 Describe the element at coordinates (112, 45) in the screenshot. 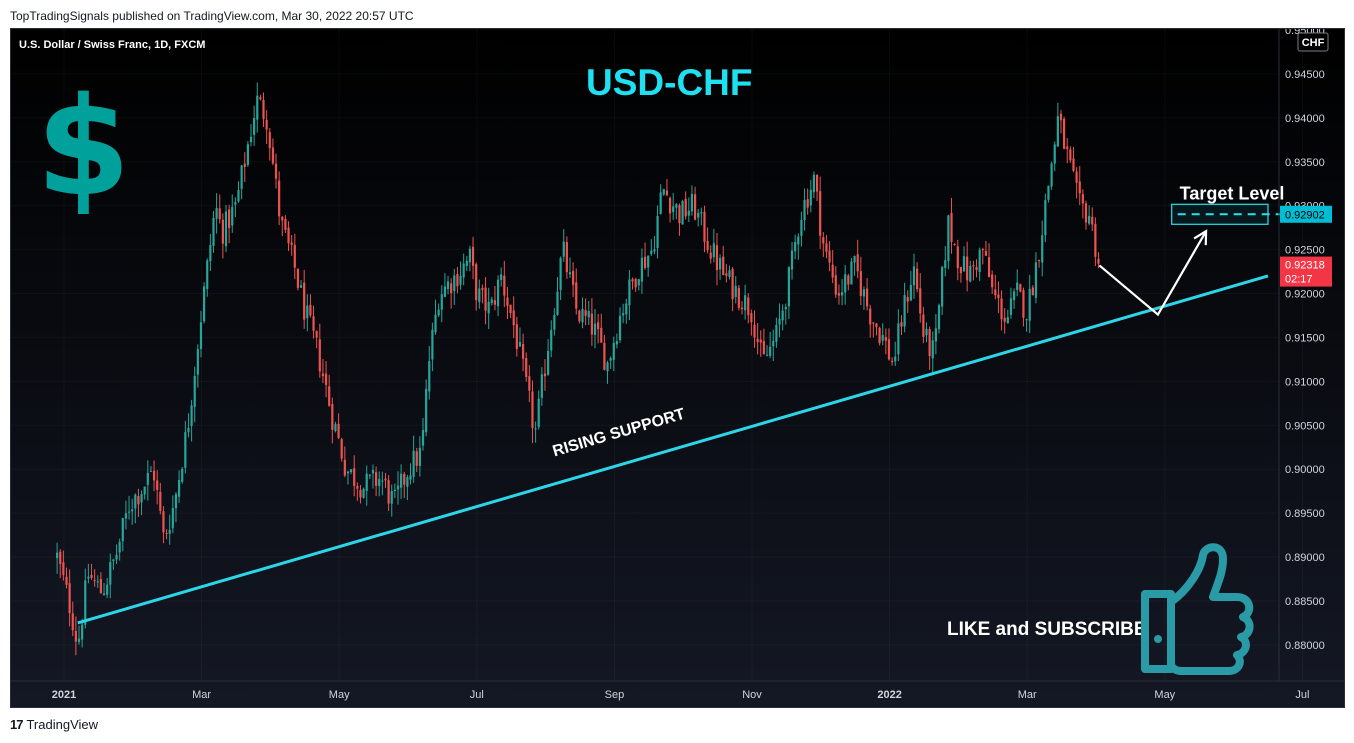

I see `symbol-legend: U.S. Dollar / Swiss Franc, 1D, FXCM` at that location.